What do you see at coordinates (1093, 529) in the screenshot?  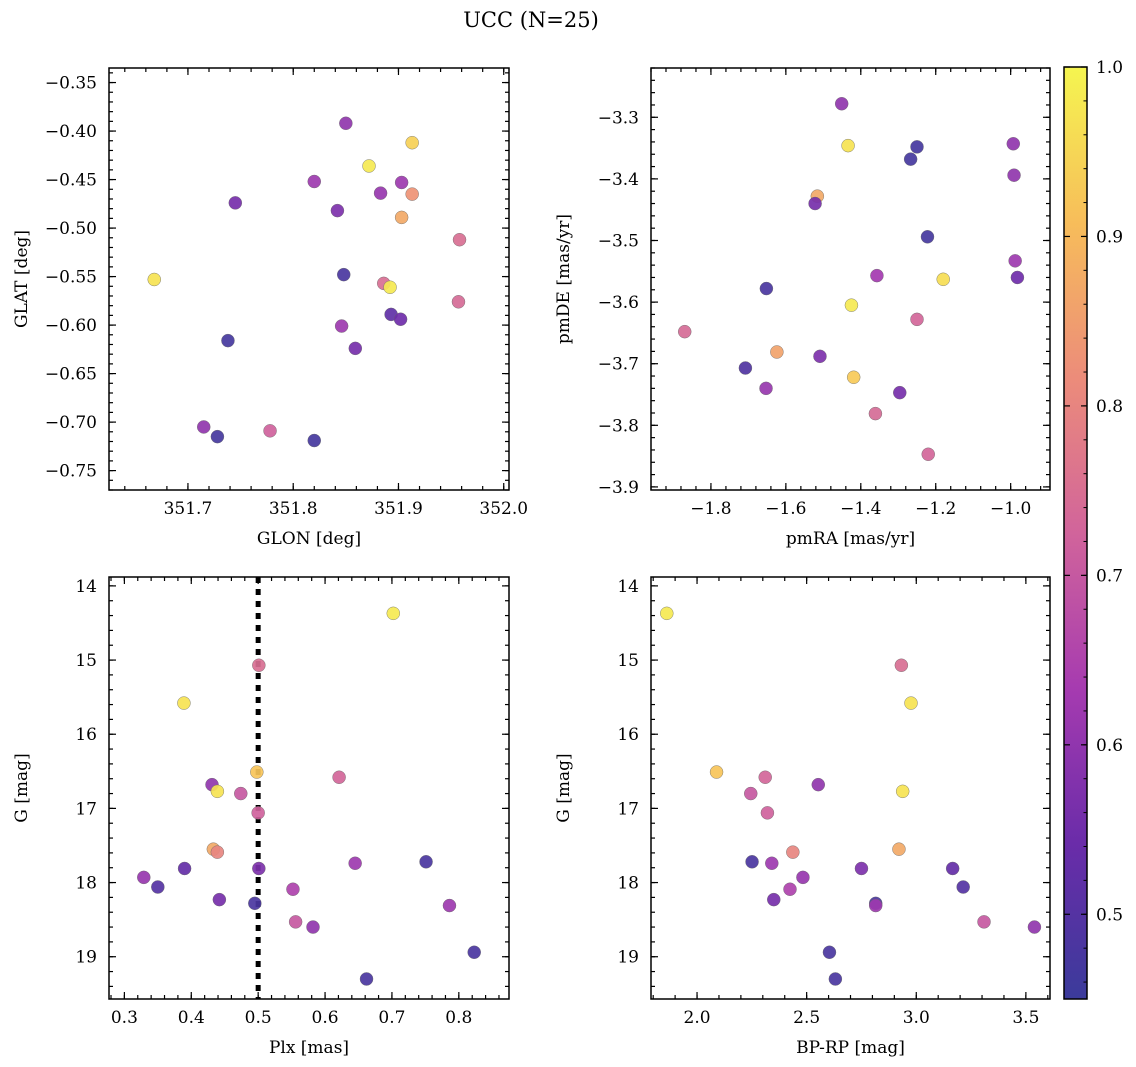 I see `colorbar: 0.5 0.6 0.7 0.8 0.9 1.0` at bounding box center [1093, 529].